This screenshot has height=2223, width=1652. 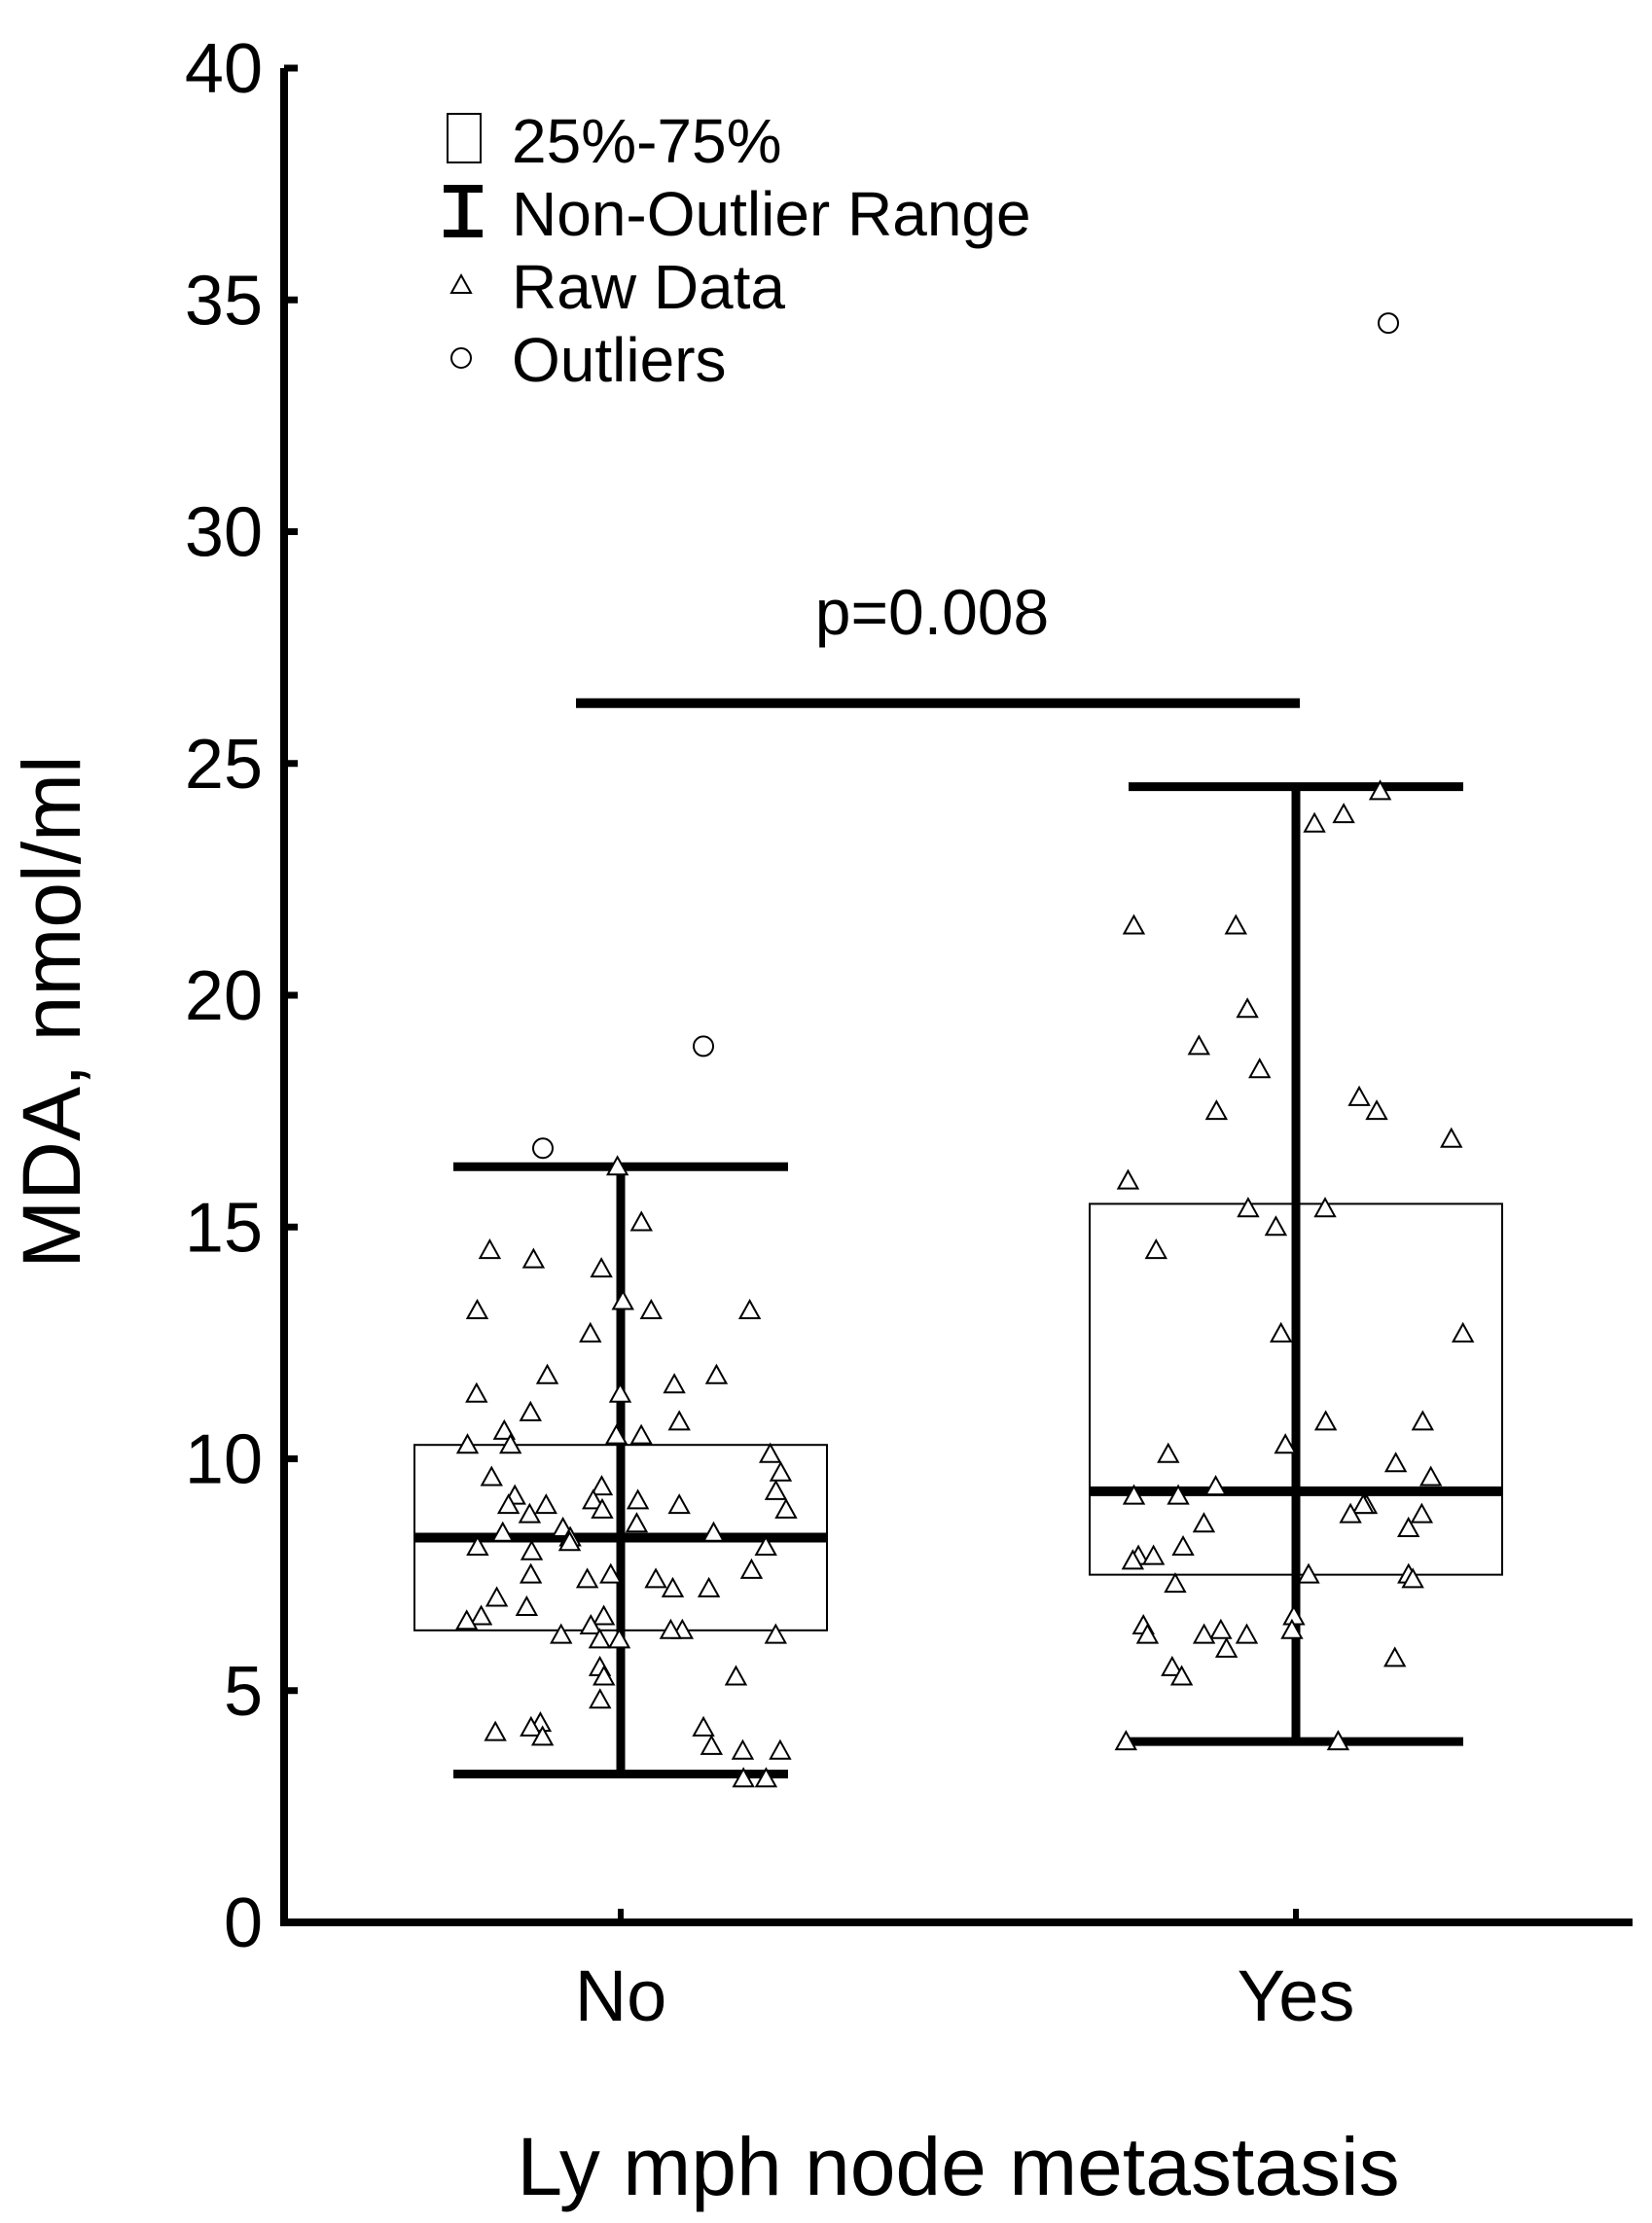 What do you see at coordinates (51, 1012) in the screenshot?
I see `y-axis-title: MDA, nmol/ml` at bounding box center [51, 1012].